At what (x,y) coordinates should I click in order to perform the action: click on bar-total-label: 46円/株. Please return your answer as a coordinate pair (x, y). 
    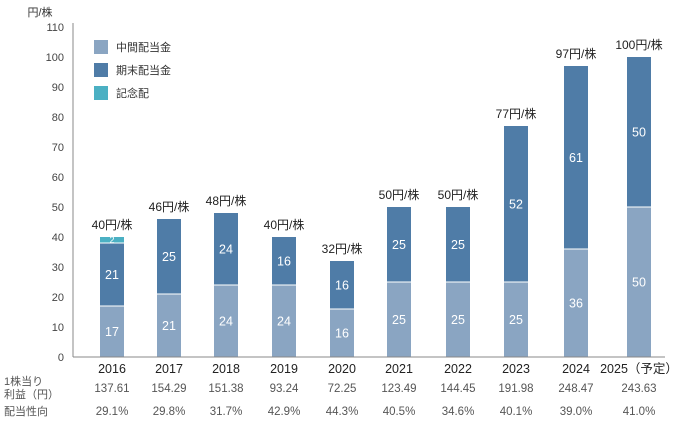
    Looking at the image, I should click on (169, 206).